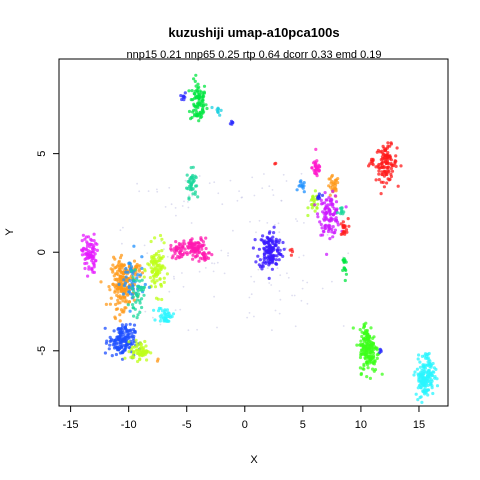 The image size is (480, 480). I want to click on x-axis: -15 -10 -5 0 5 10 15, so click(244, 418).